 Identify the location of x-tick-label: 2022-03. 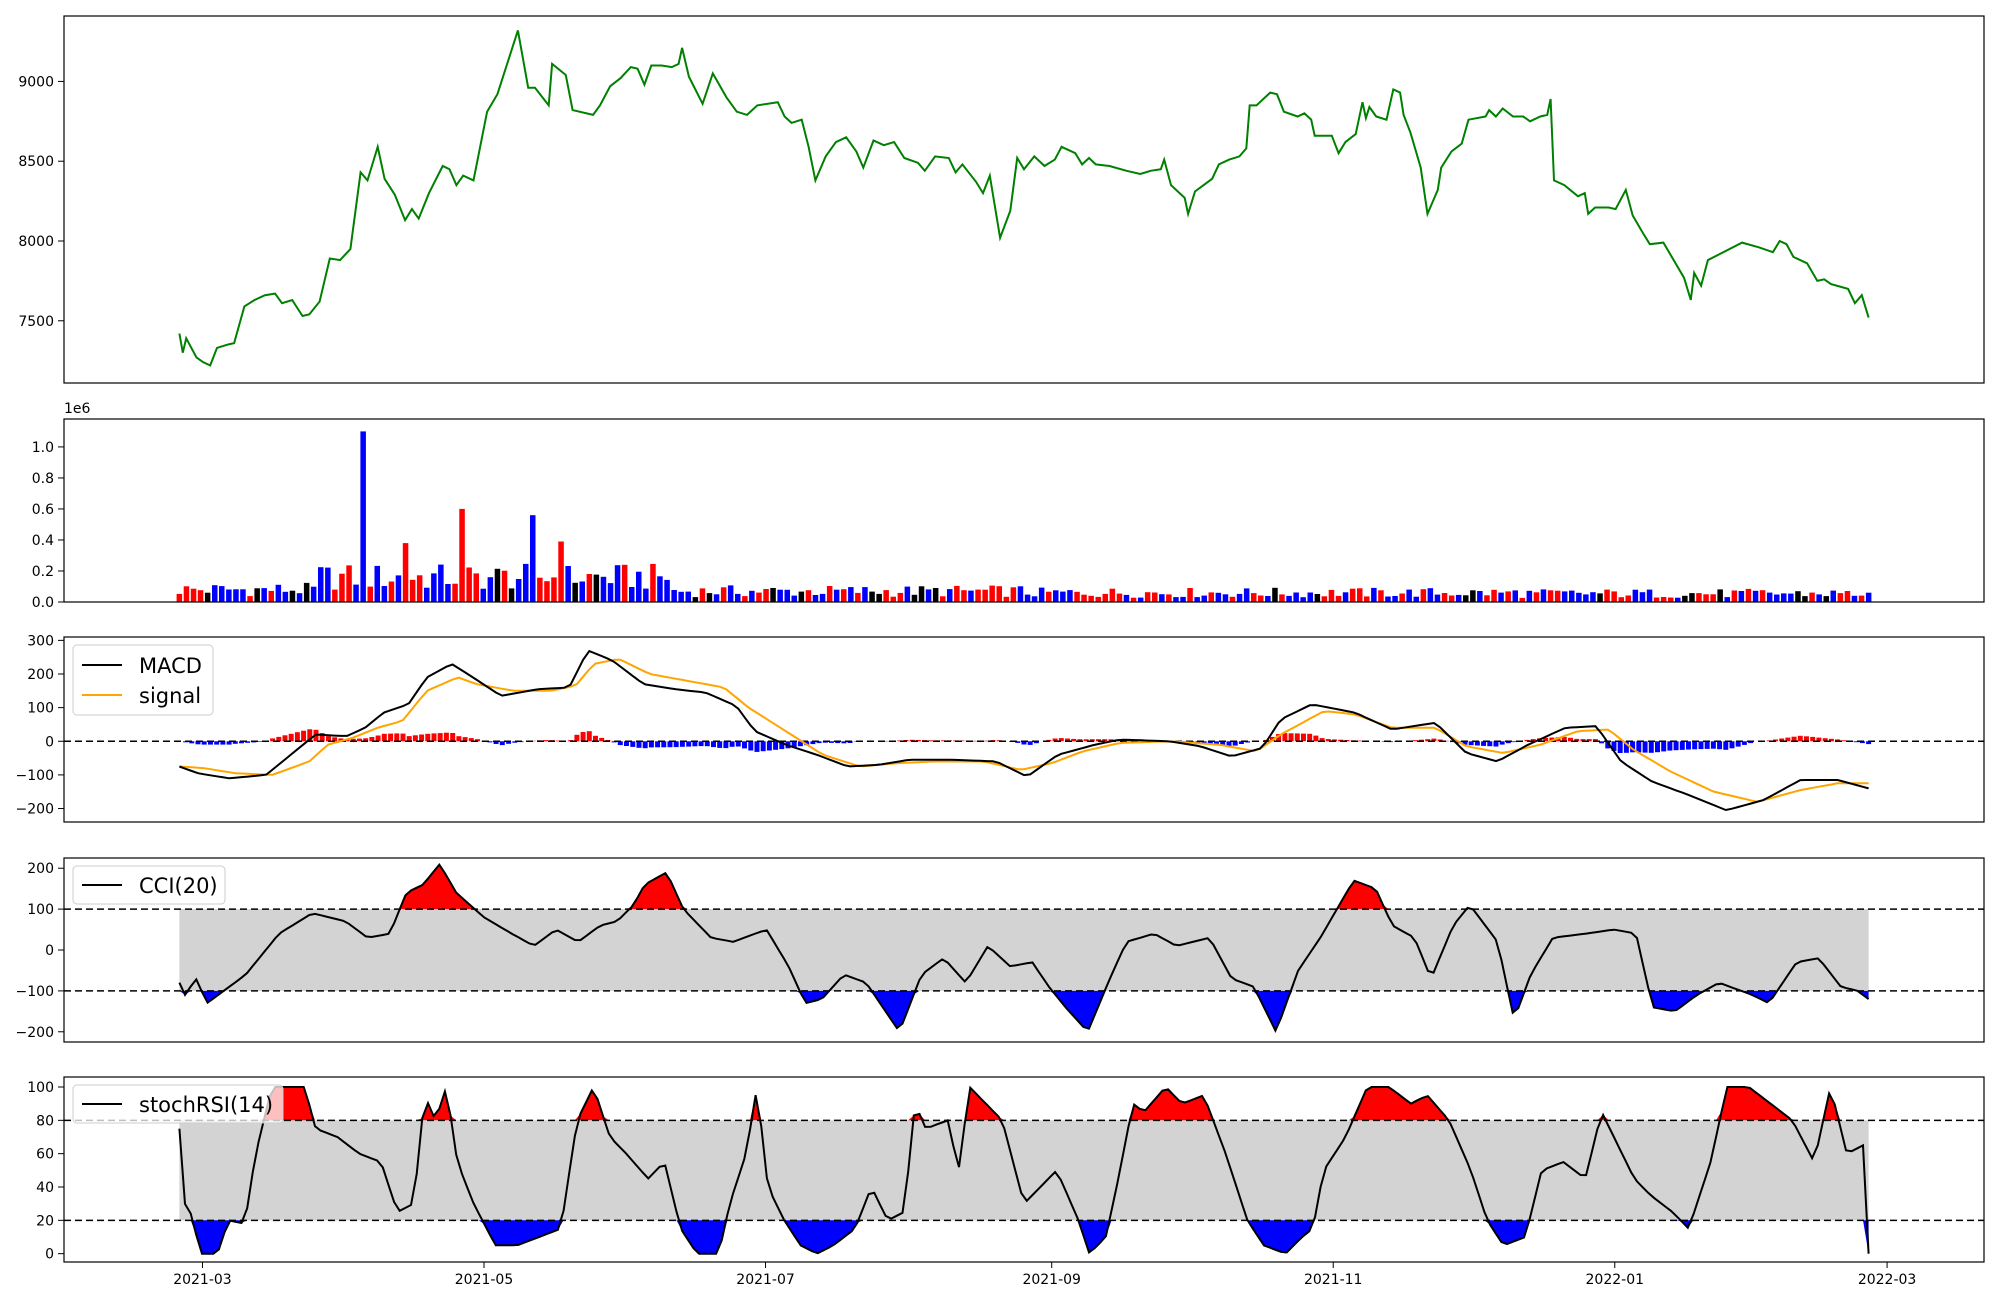
(1887, 1280).